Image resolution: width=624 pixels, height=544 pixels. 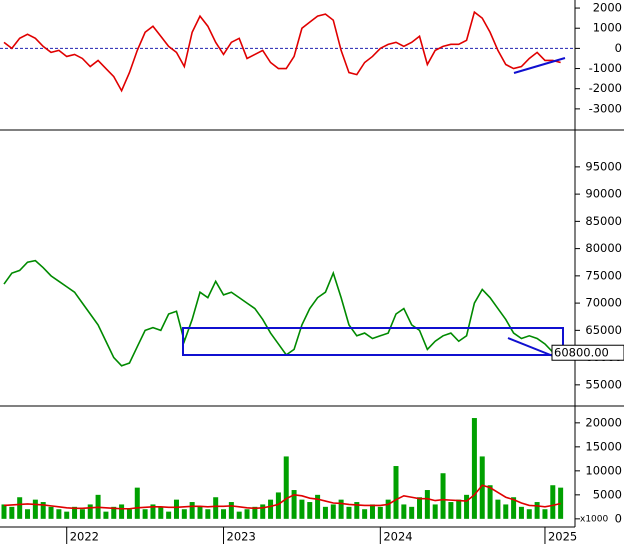 I want to click on y-tick-label: -1000, so click(x=605, y=68).